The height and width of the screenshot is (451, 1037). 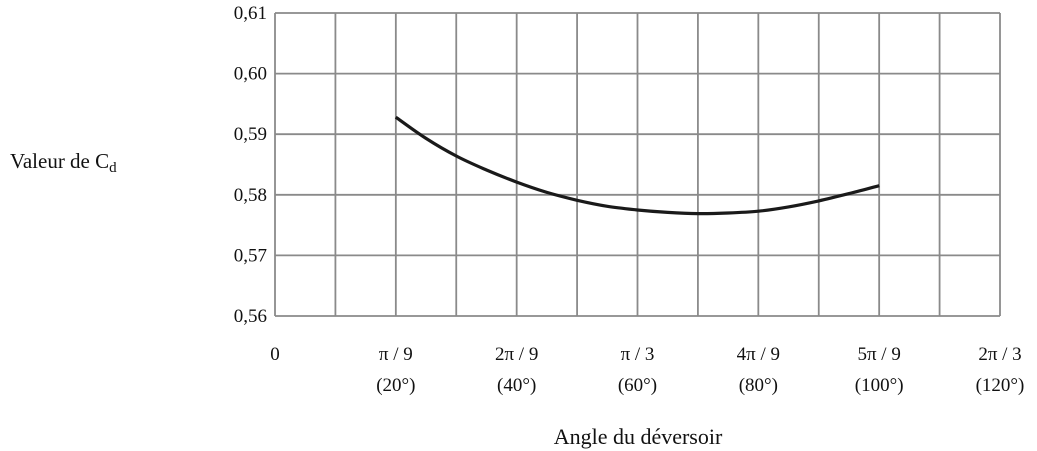 What do you see at coordinates (395, 385) in the screenshot?
I see `x-tick-sublabel: (20°)` at bounding box center [395, 385].